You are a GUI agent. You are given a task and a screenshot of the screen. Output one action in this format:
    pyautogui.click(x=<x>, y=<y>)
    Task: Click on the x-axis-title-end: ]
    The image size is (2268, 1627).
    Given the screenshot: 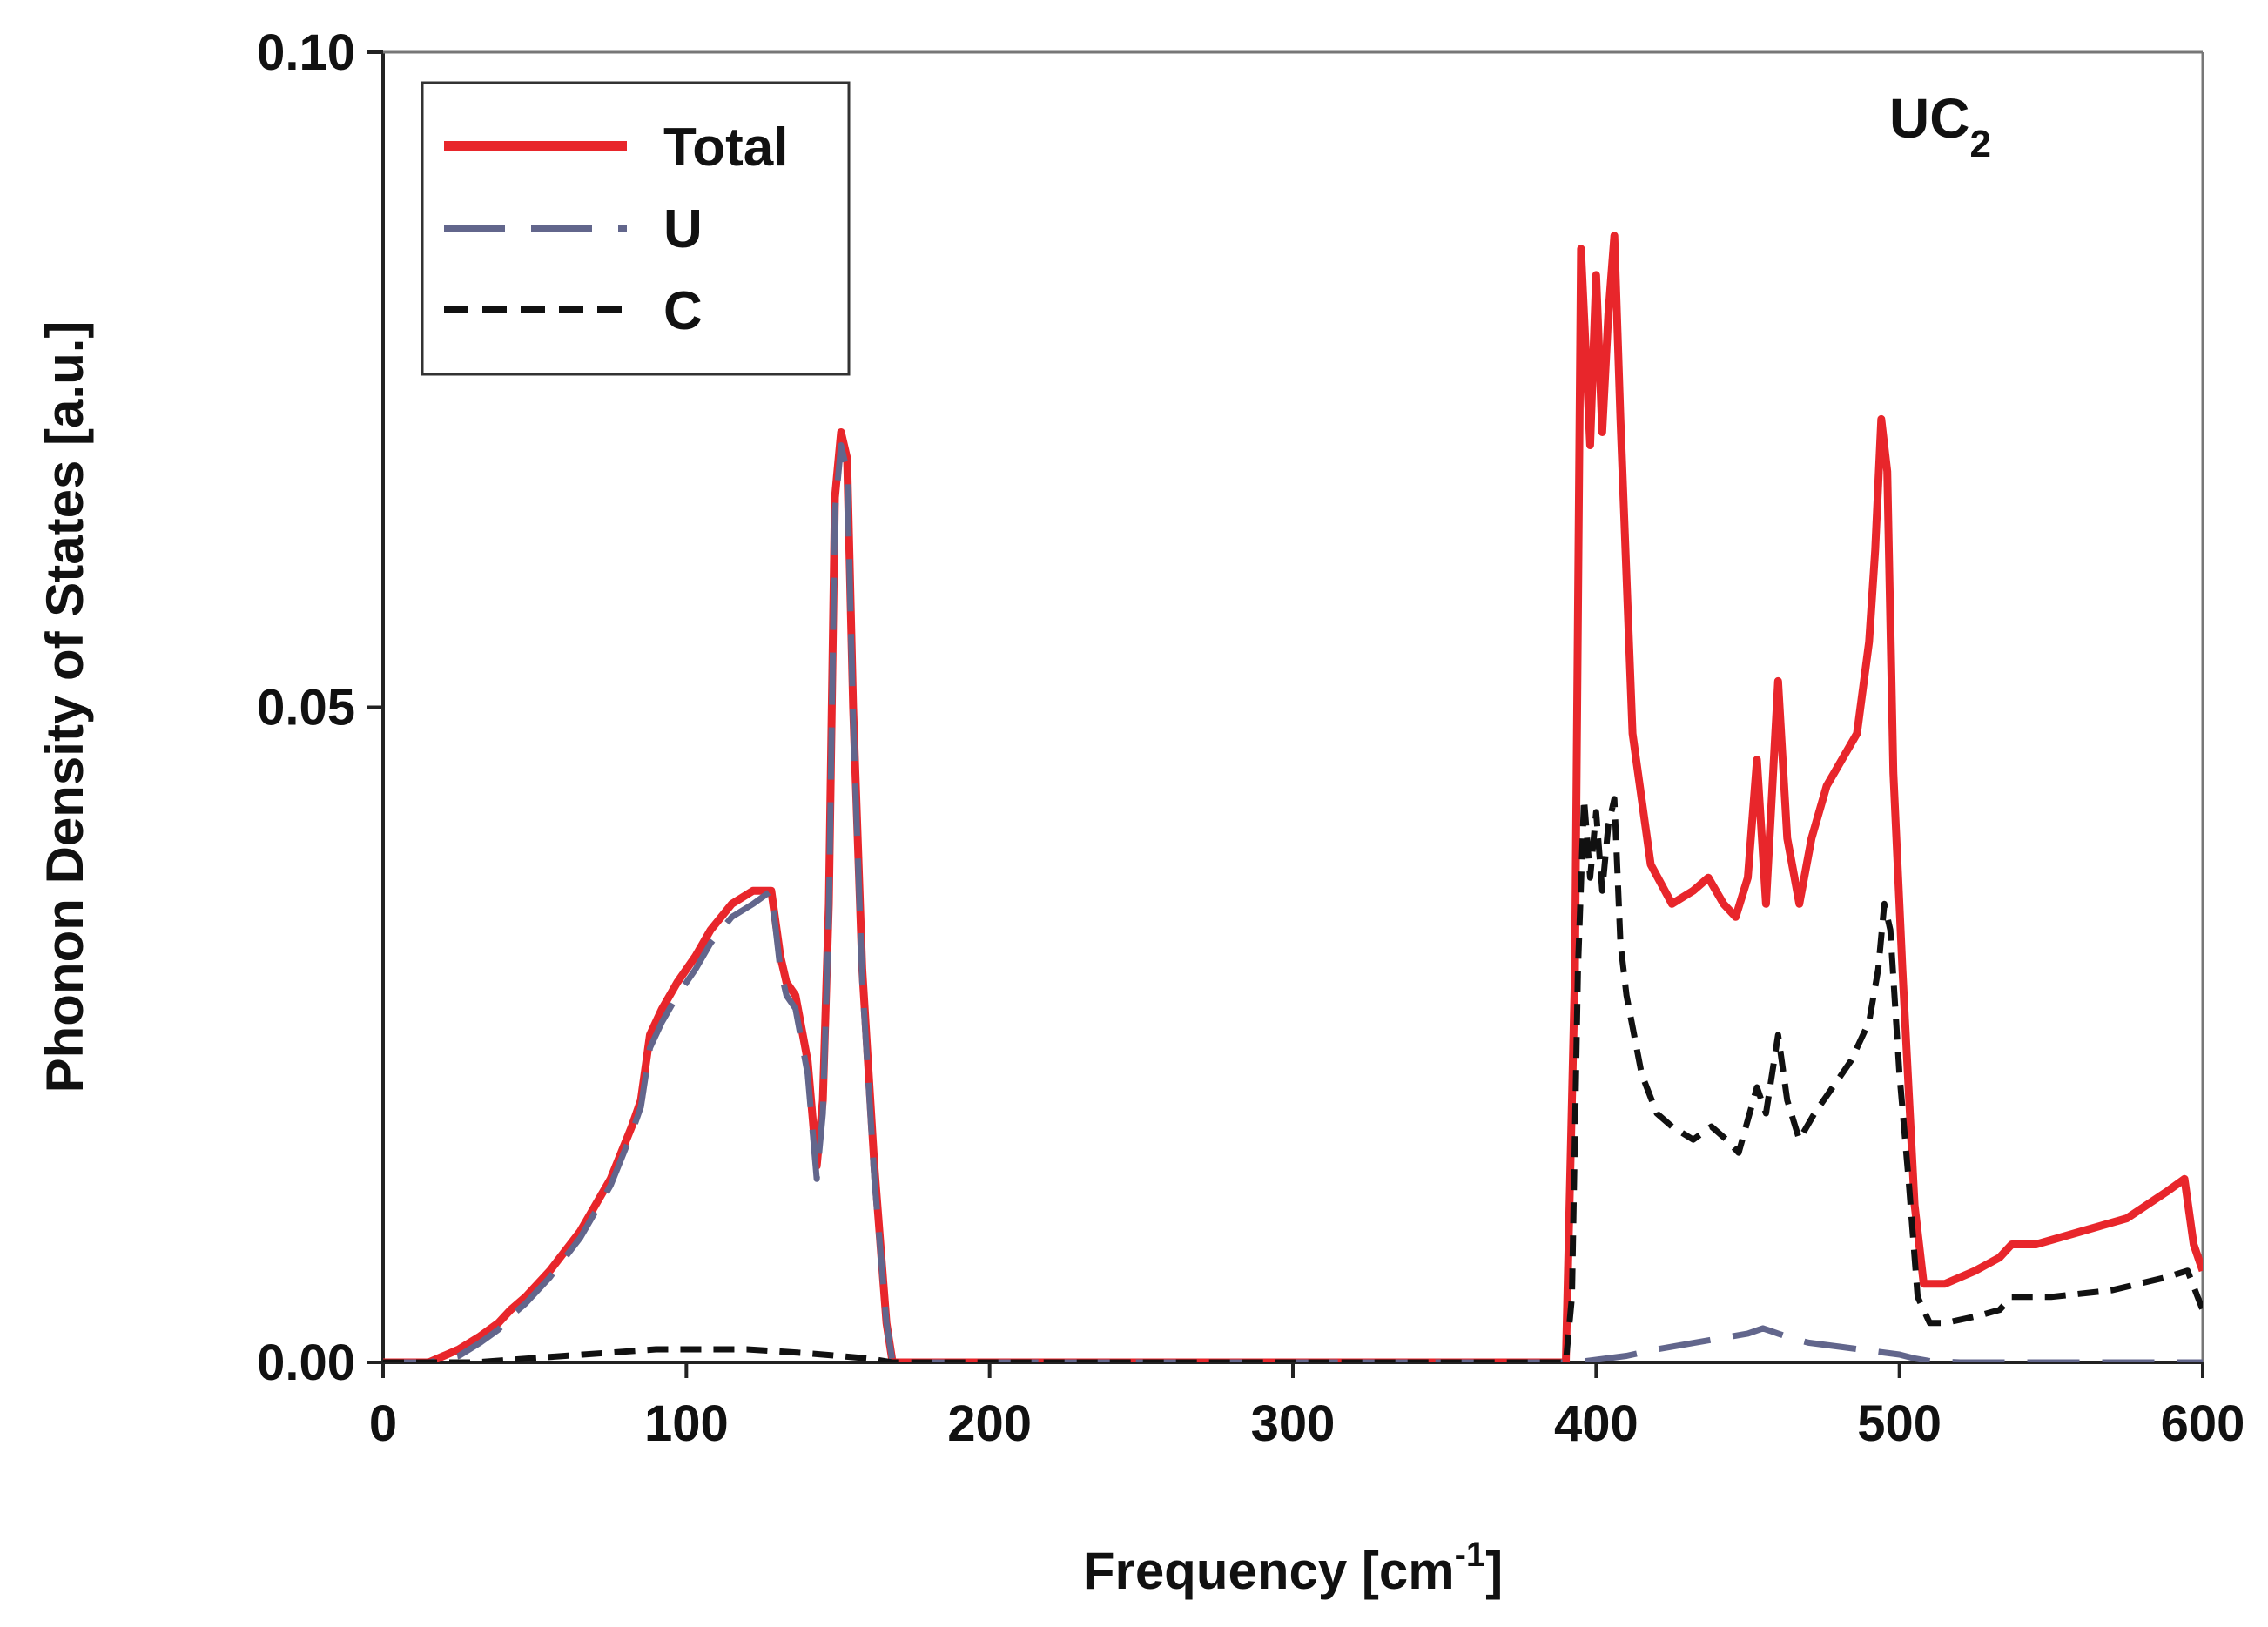 What is the action you would take?
    pyautogui.click(x=1494, y=1571)
    